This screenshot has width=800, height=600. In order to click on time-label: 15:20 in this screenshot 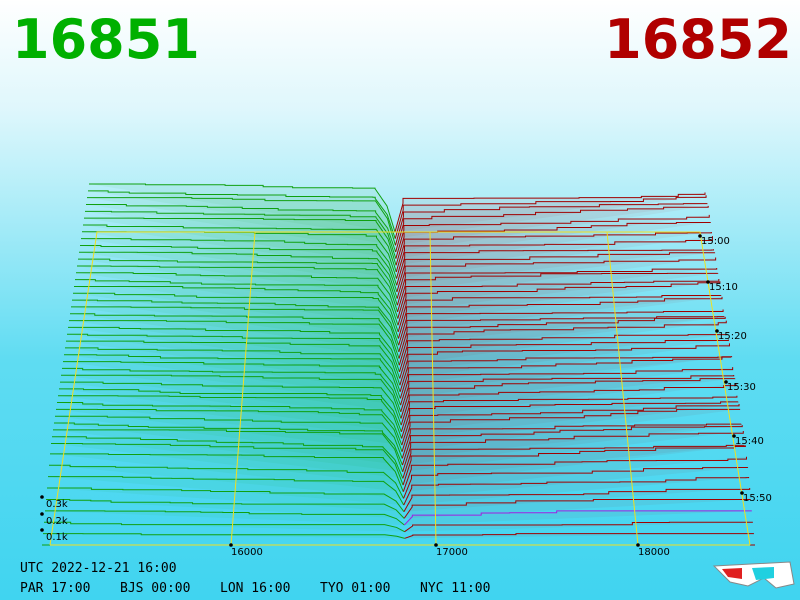, I will do `click(732, 336)`.